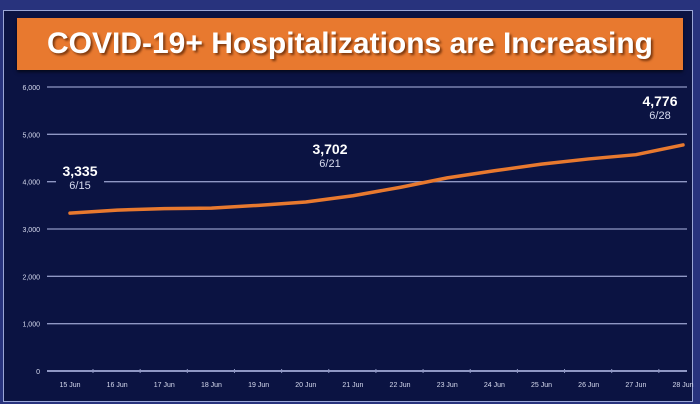  Describe the element at coordinates (682, 385) in the screenshot. I see `x-tick-label: 28 Jun` at that location.